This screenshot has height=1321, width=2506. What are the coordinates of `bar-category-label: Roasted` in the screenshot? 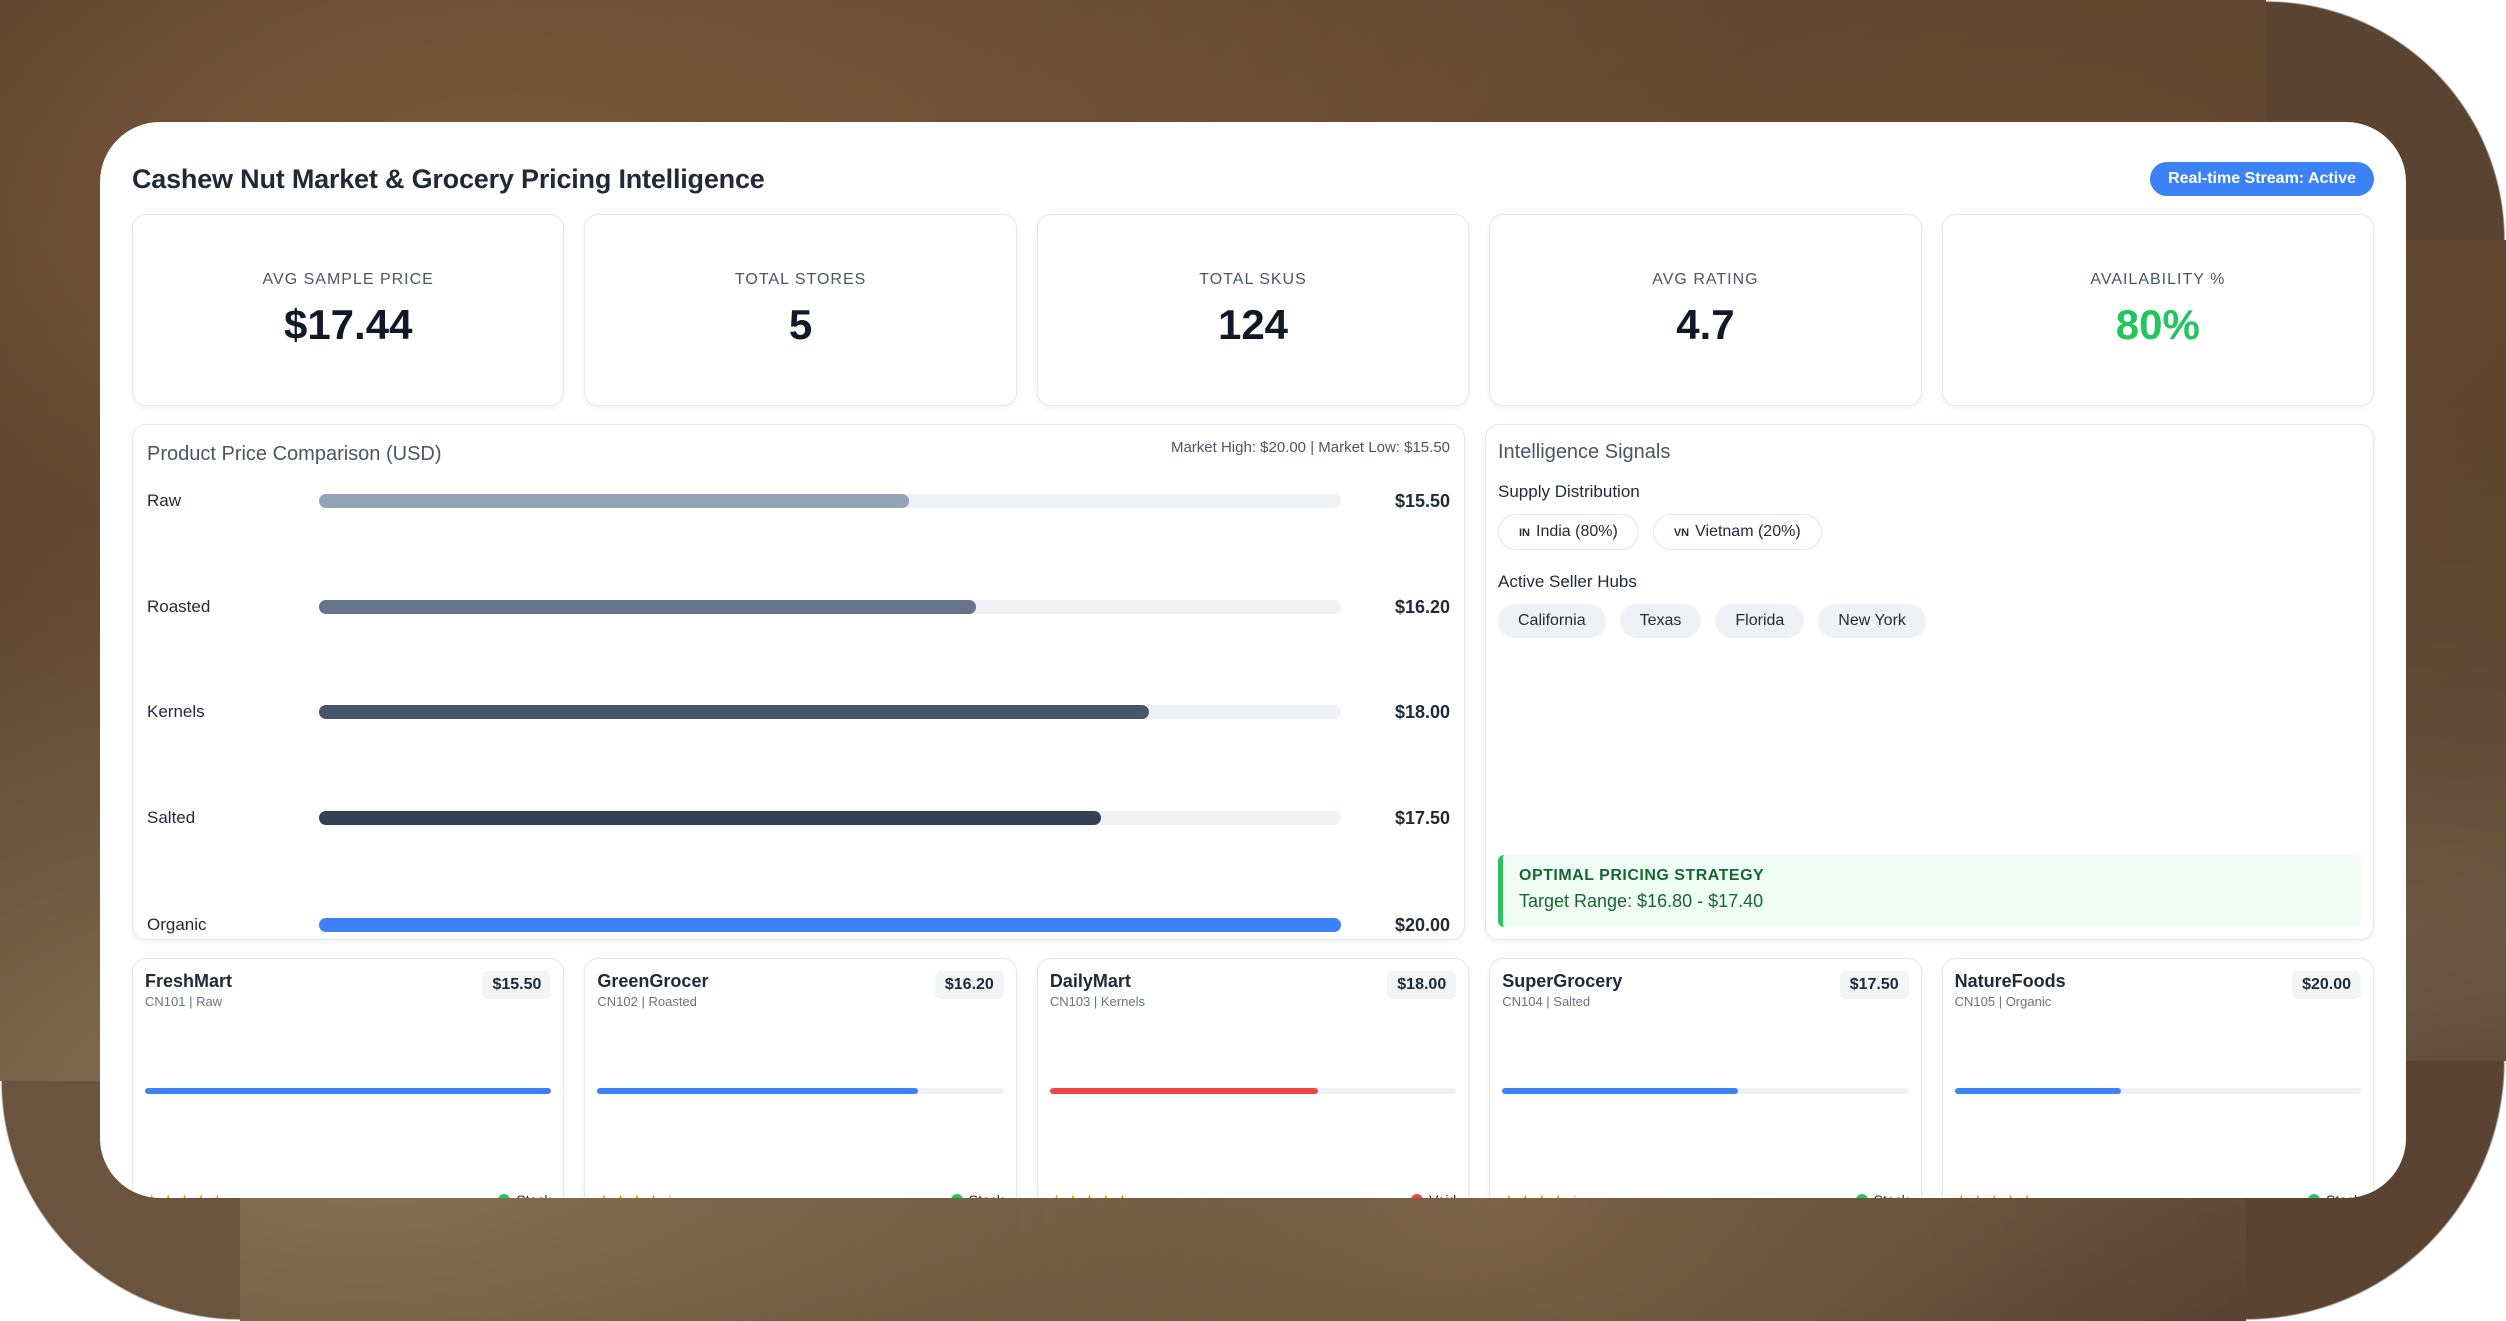 It's located at (179, 606).